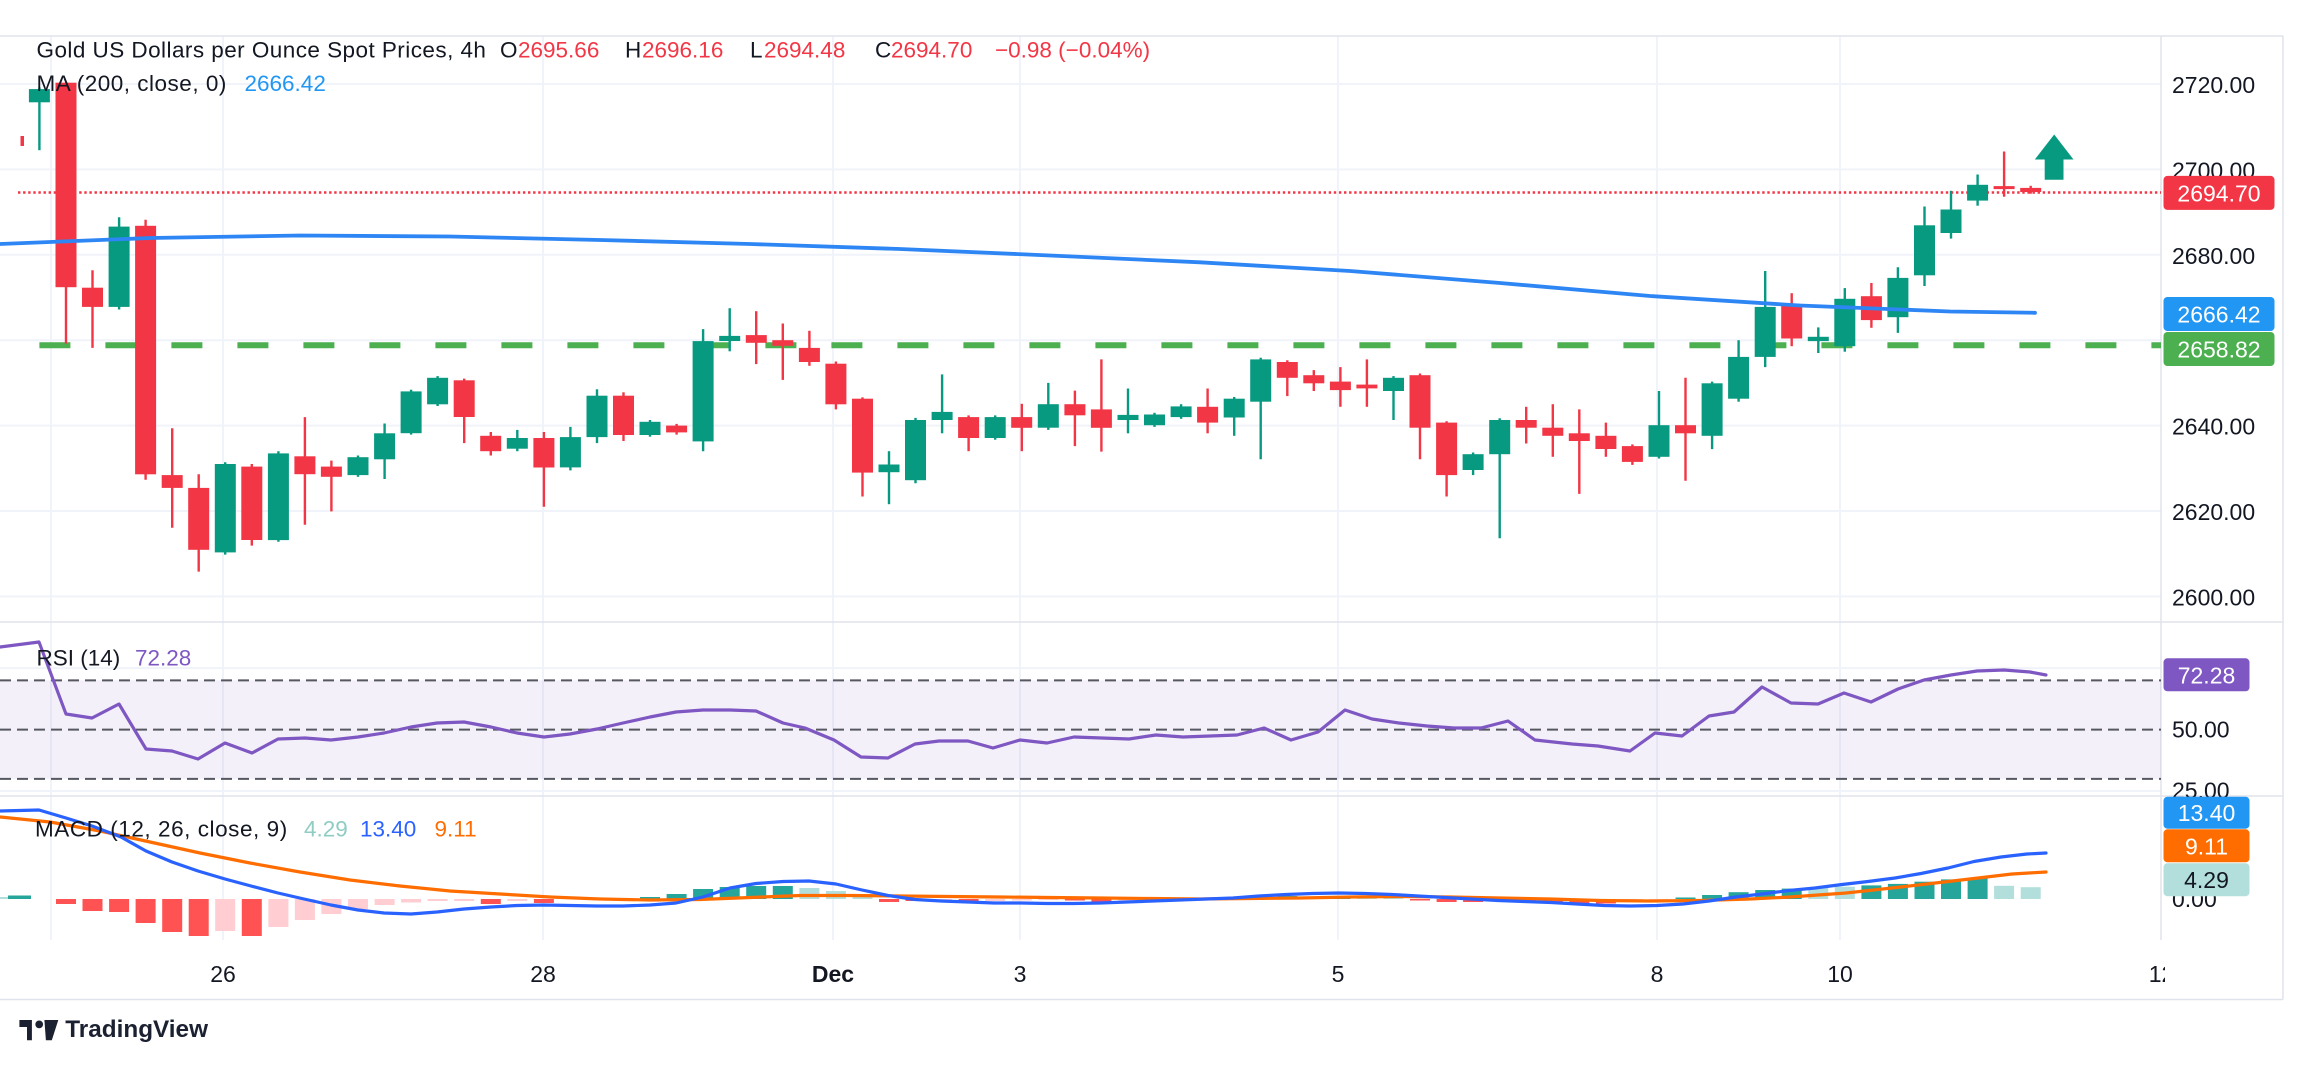  Describe the element at coordinates (136, 1029) in the screenshot. I see `svg-text: TradingView` at that location.